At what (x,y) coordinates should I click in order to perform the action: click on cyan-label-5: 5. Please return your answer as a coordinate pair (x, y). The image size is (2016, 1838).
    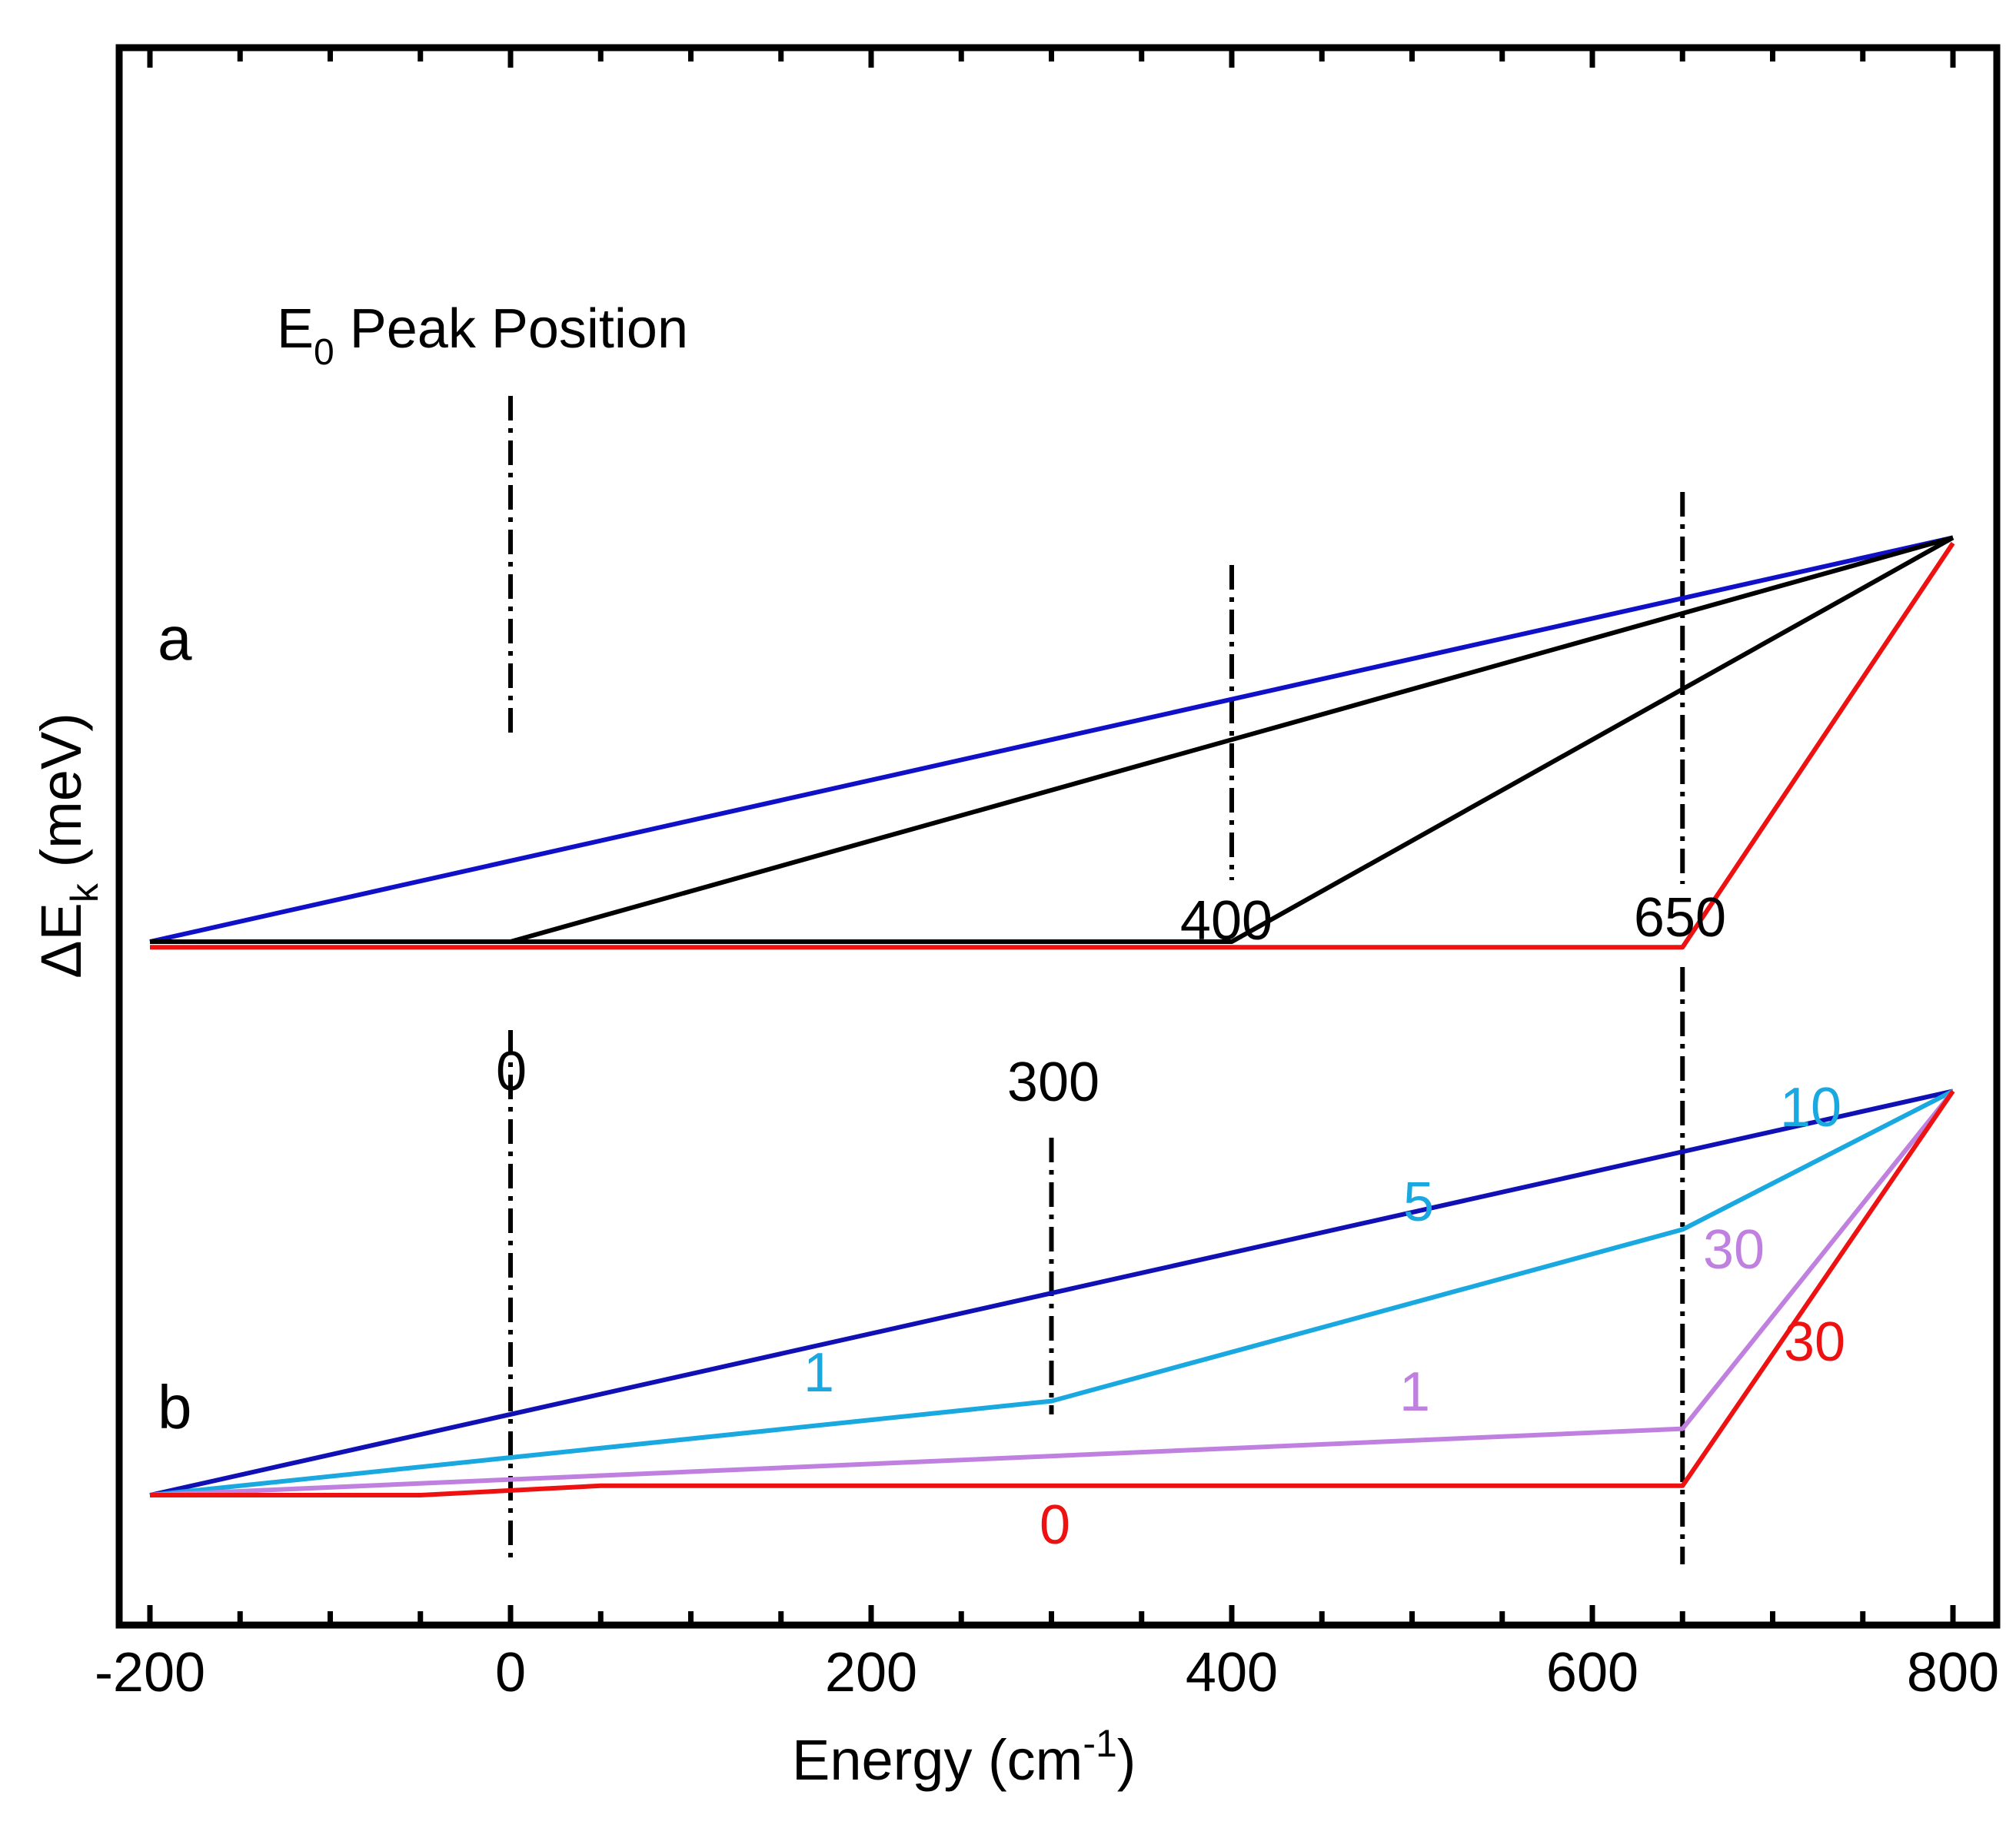
    Looking at the image, I should click on (1418, 1202).